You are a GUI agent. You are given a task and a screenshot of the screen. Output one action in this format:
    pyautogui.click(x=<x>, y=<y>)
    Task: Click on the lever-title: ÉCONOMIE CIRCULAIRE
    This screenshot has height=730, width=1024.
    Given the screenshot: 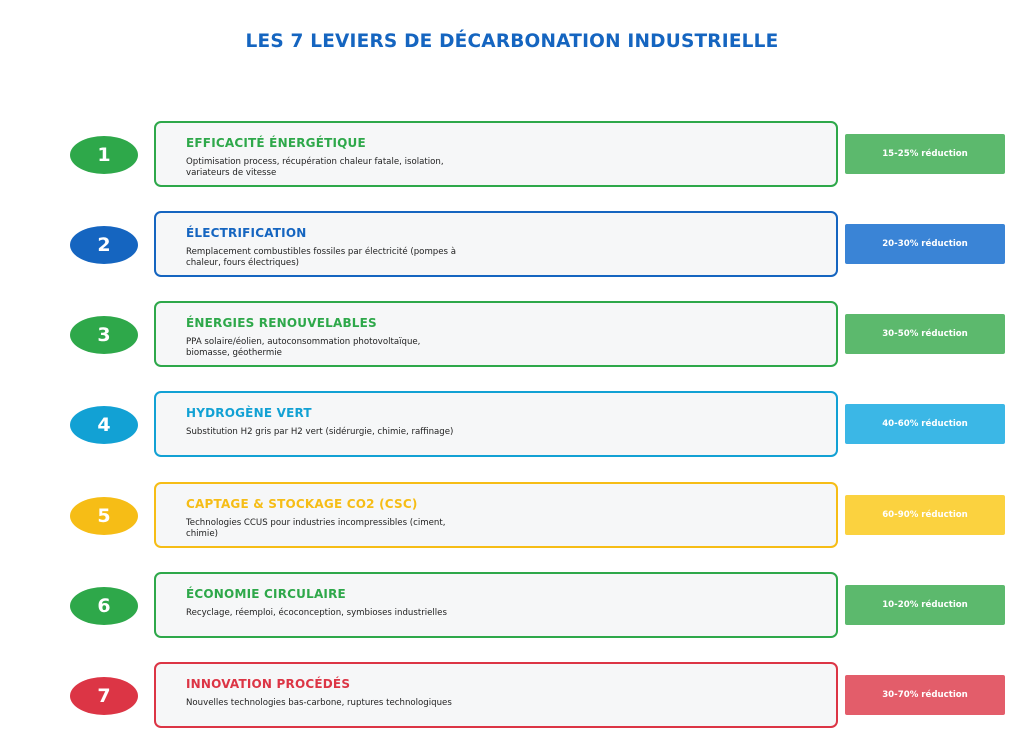 What is the action you would take?
    pyautogui.click(x=266, y=594)
    